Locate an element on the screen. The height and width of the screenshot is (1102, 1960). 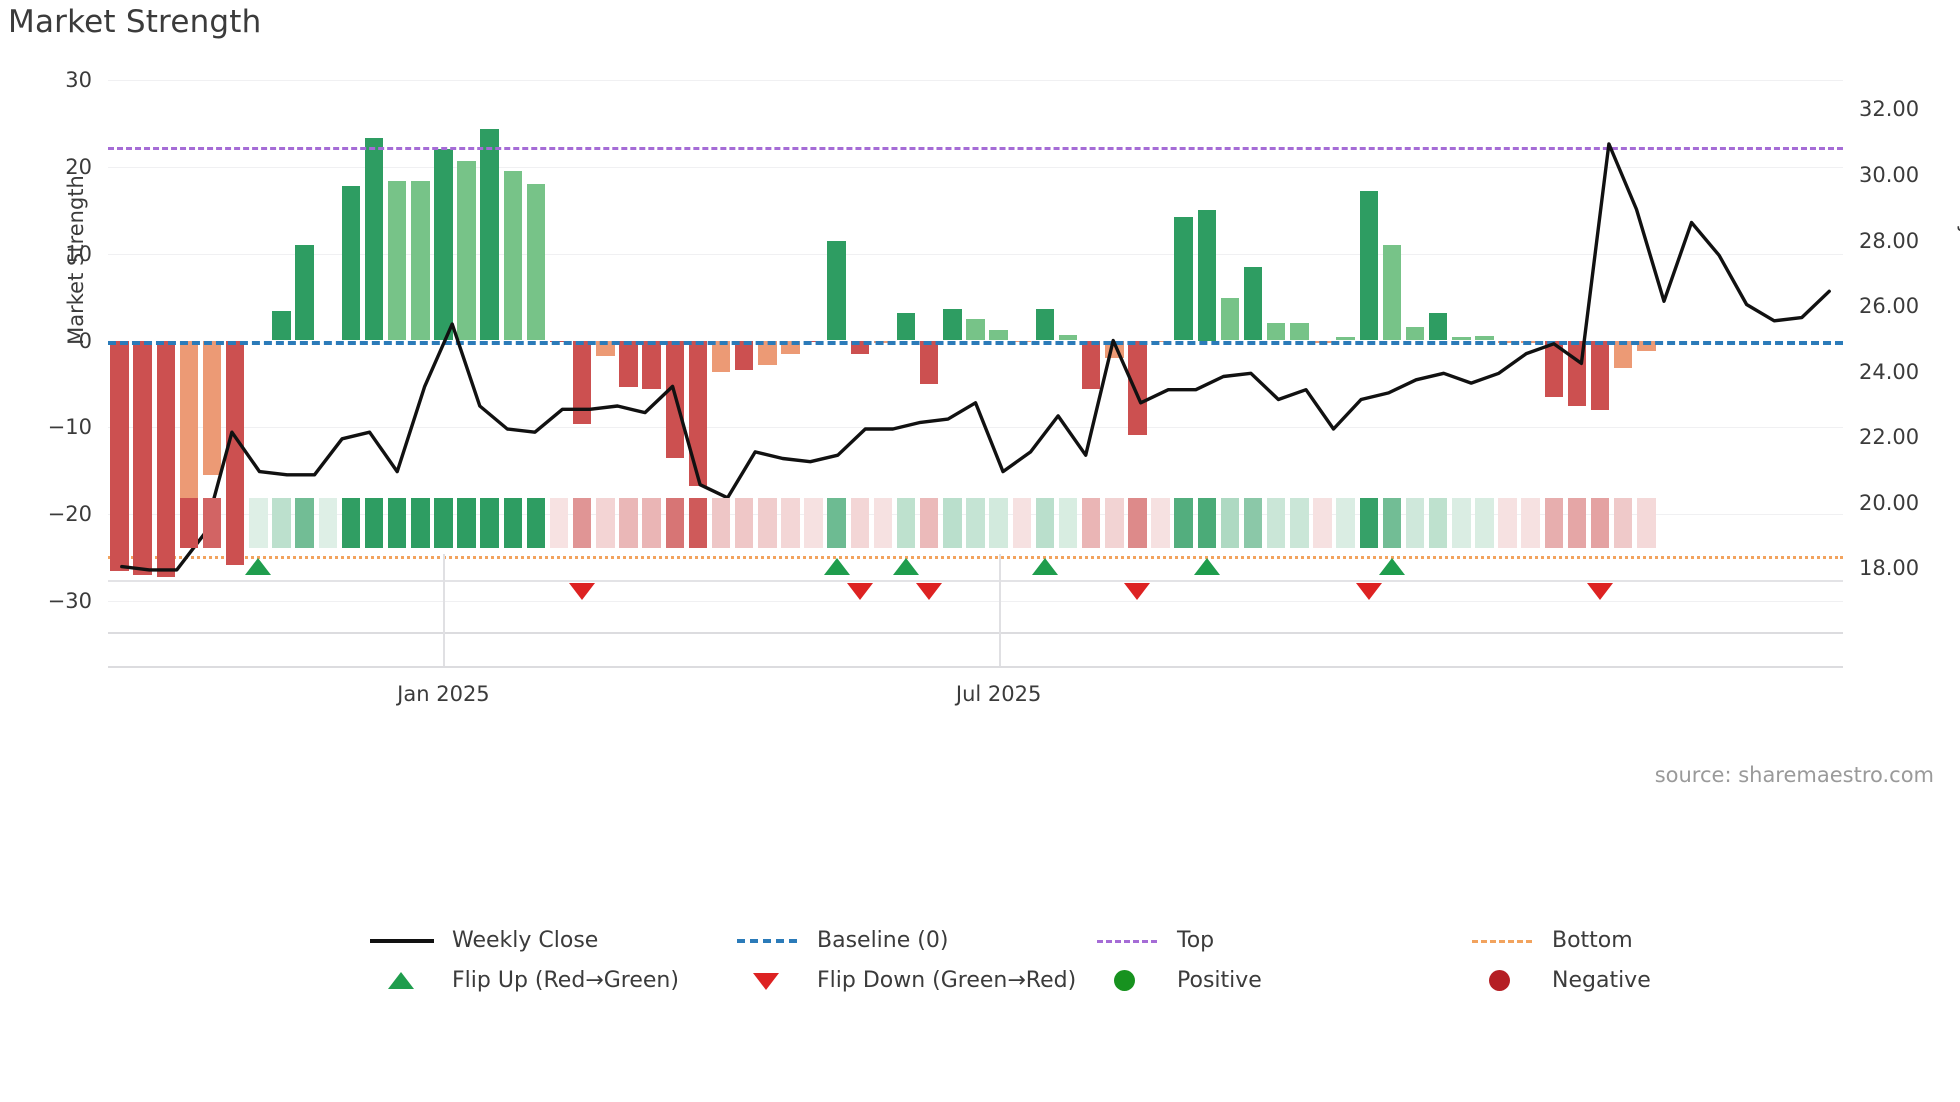
line-black-icon is located at coordinates (402, 940).